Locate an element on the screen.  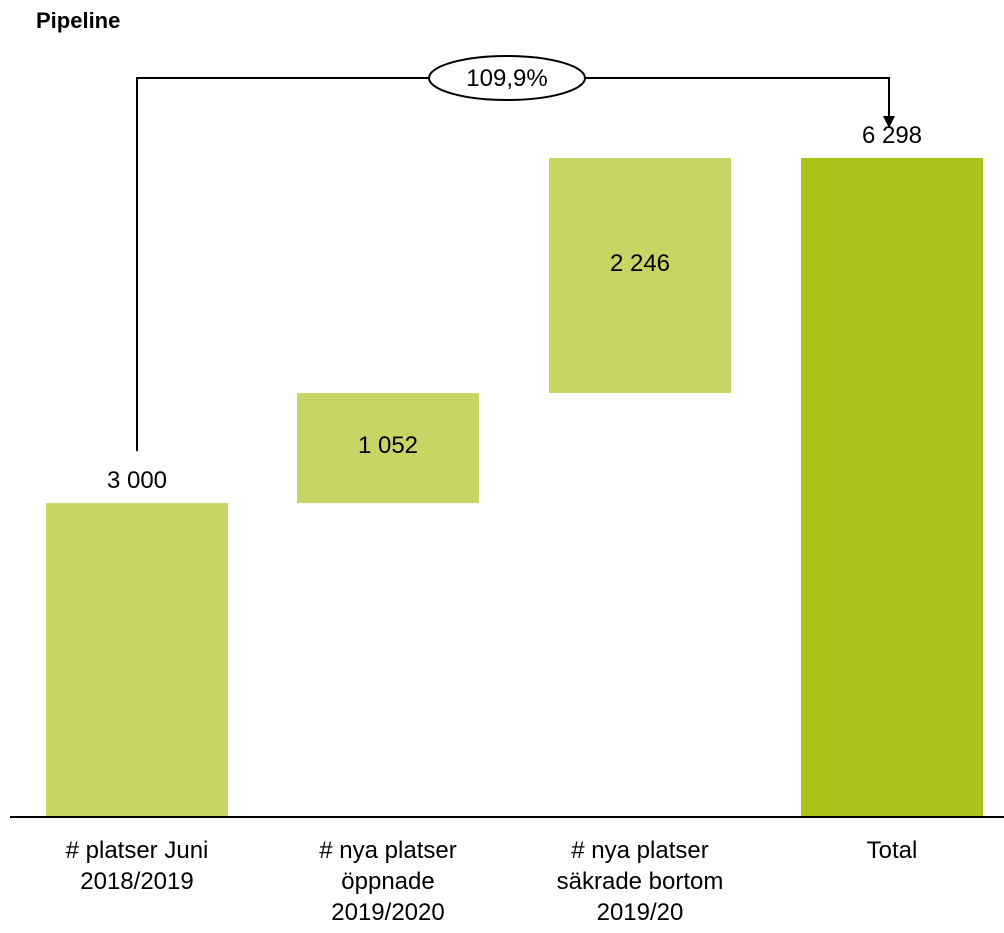
value-label-3: 6 298 is located at coordinates (892, 135).